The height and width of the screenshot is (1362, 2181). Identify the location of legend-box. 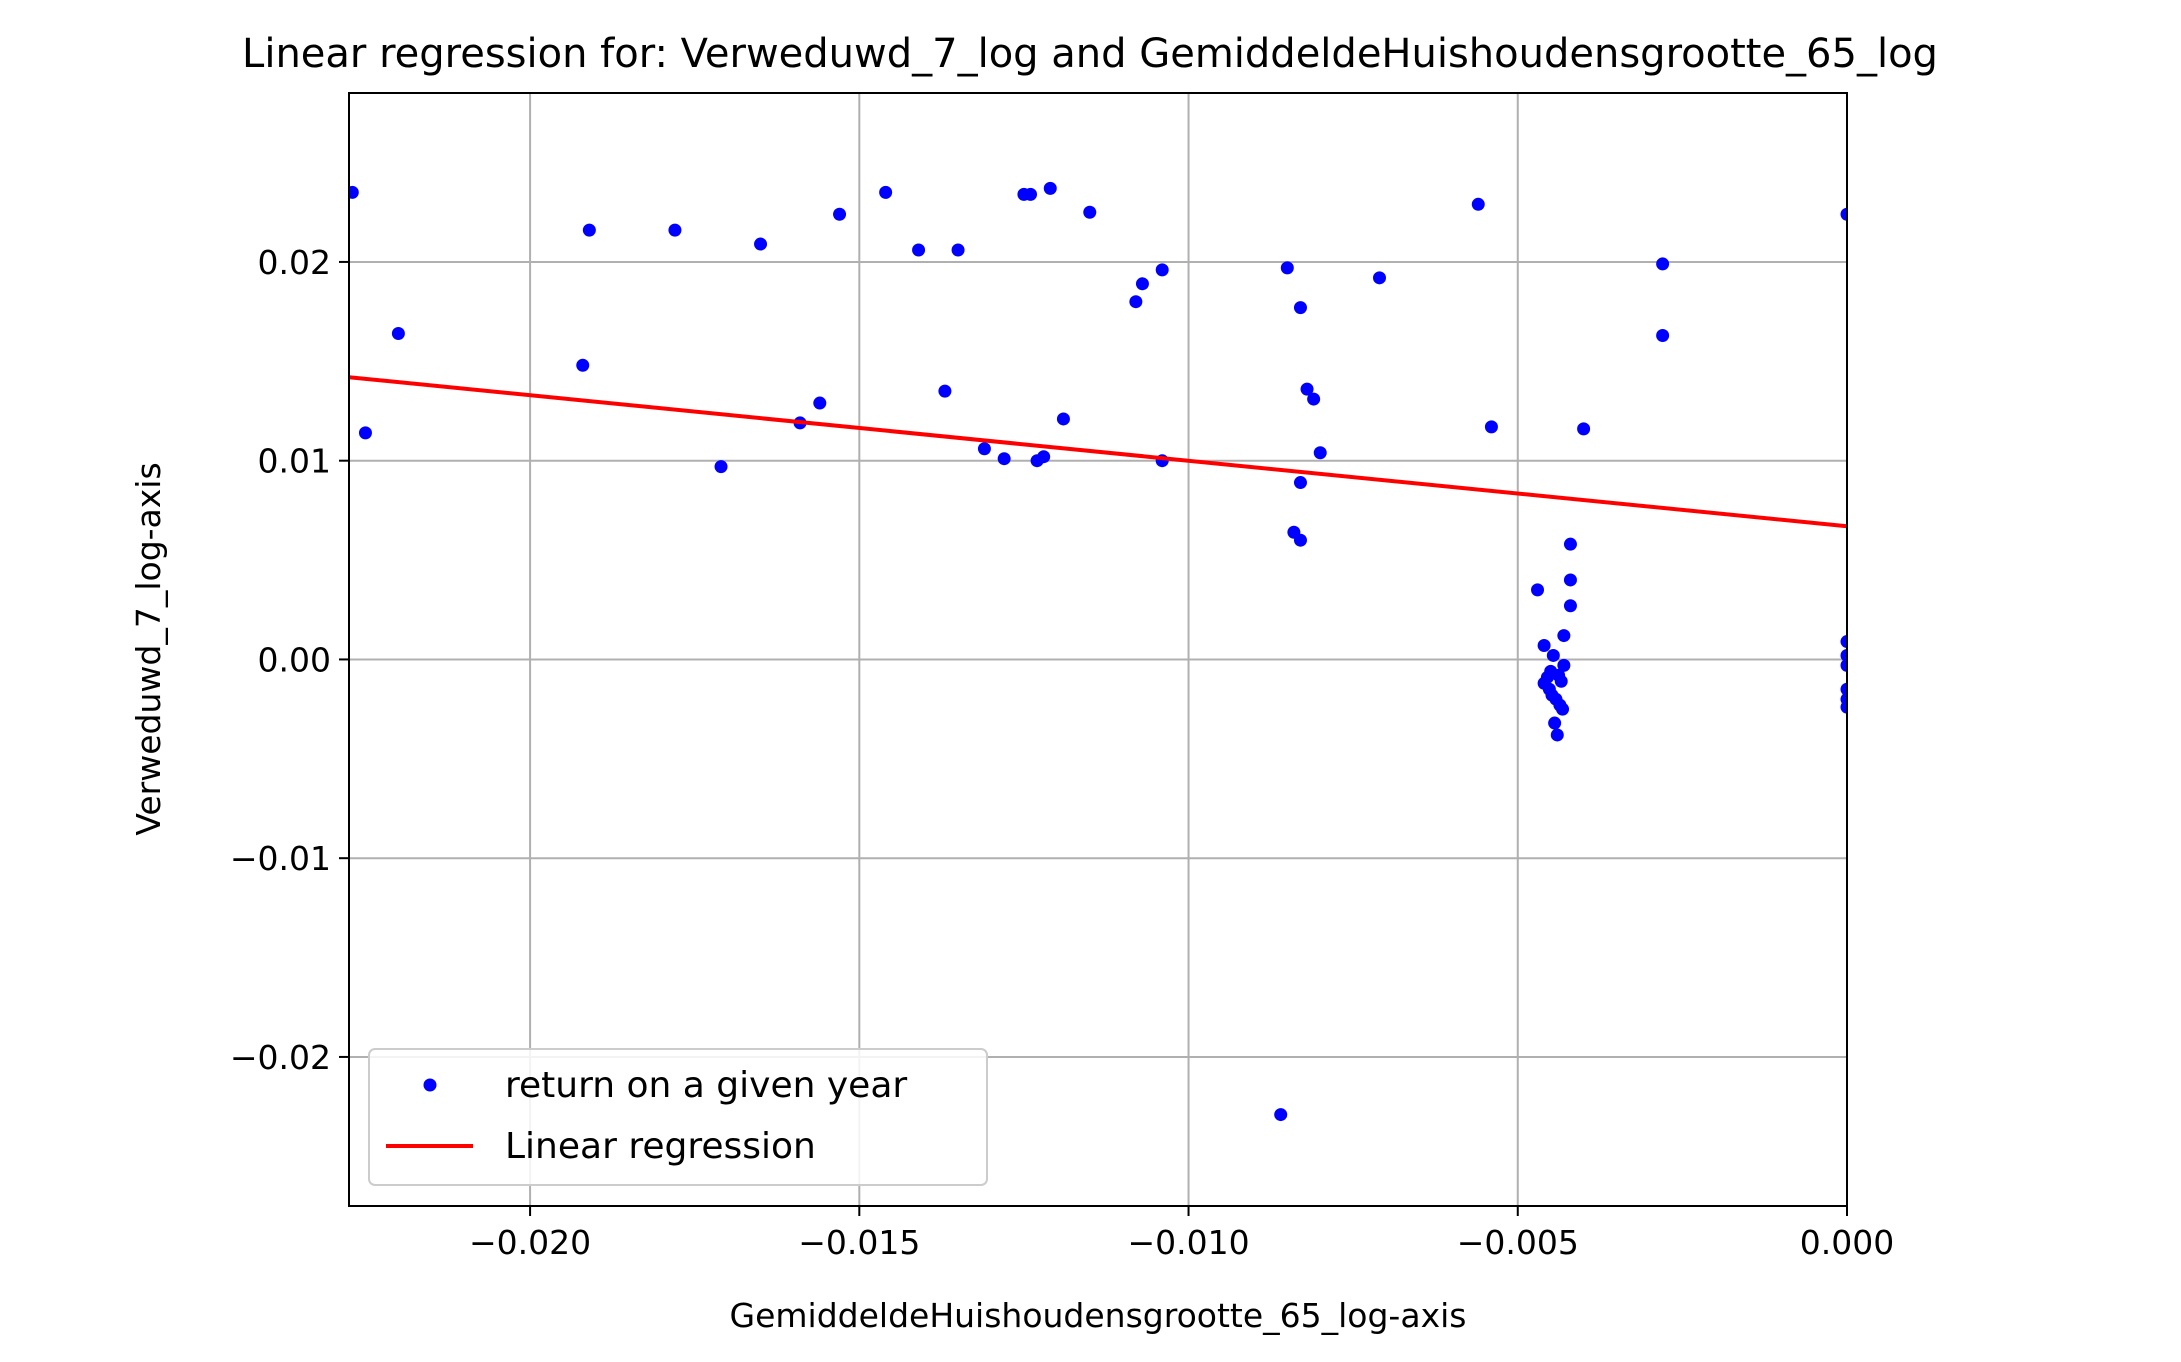
(678, 1117).